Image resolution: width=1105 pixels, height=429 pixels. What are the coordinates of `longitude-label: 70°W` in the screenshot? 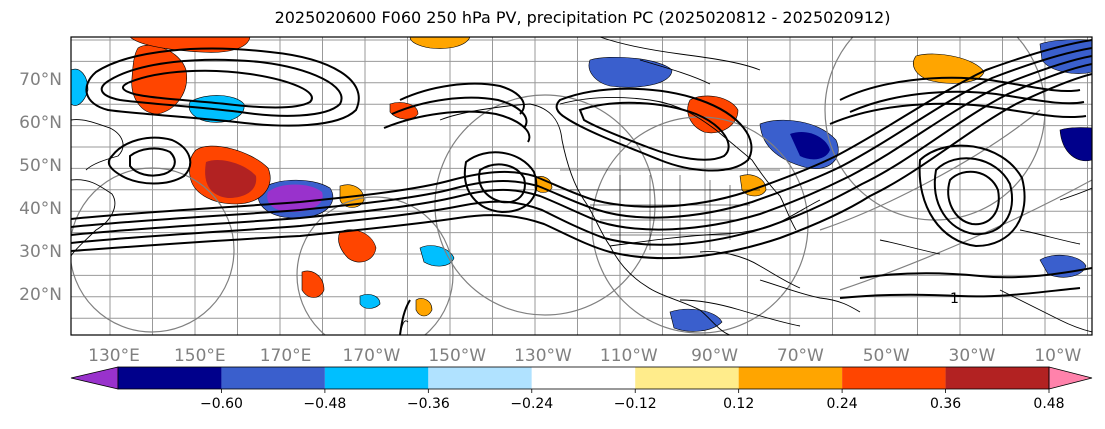 It's located at (800, 356).